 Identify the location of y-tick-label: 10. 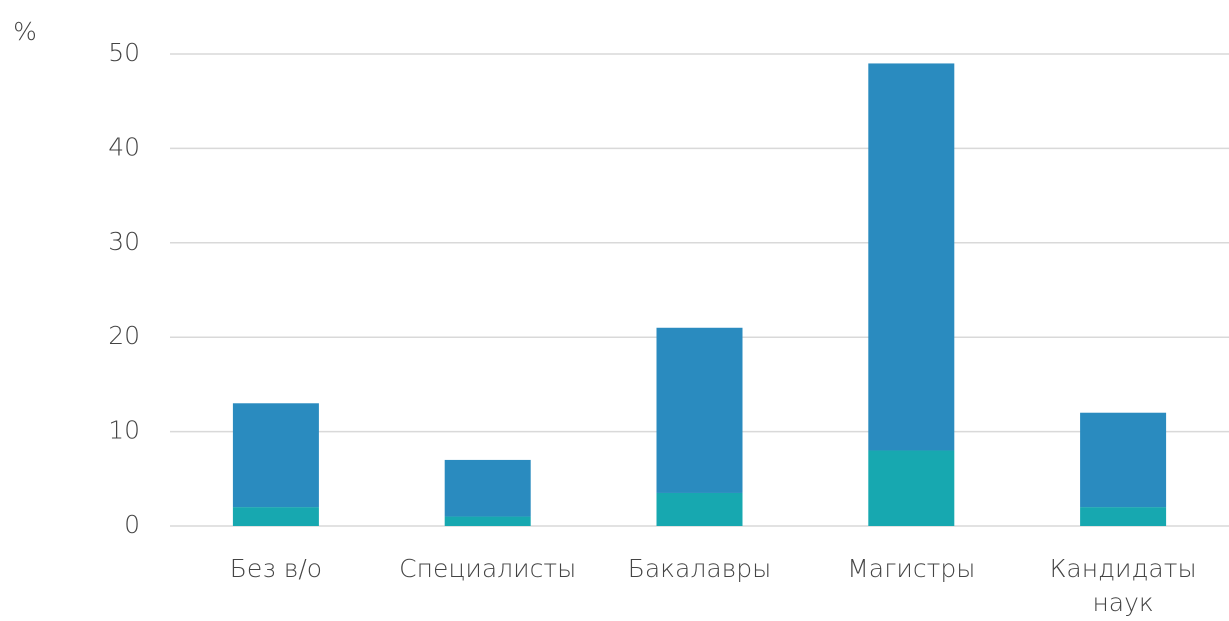
(124, 430).